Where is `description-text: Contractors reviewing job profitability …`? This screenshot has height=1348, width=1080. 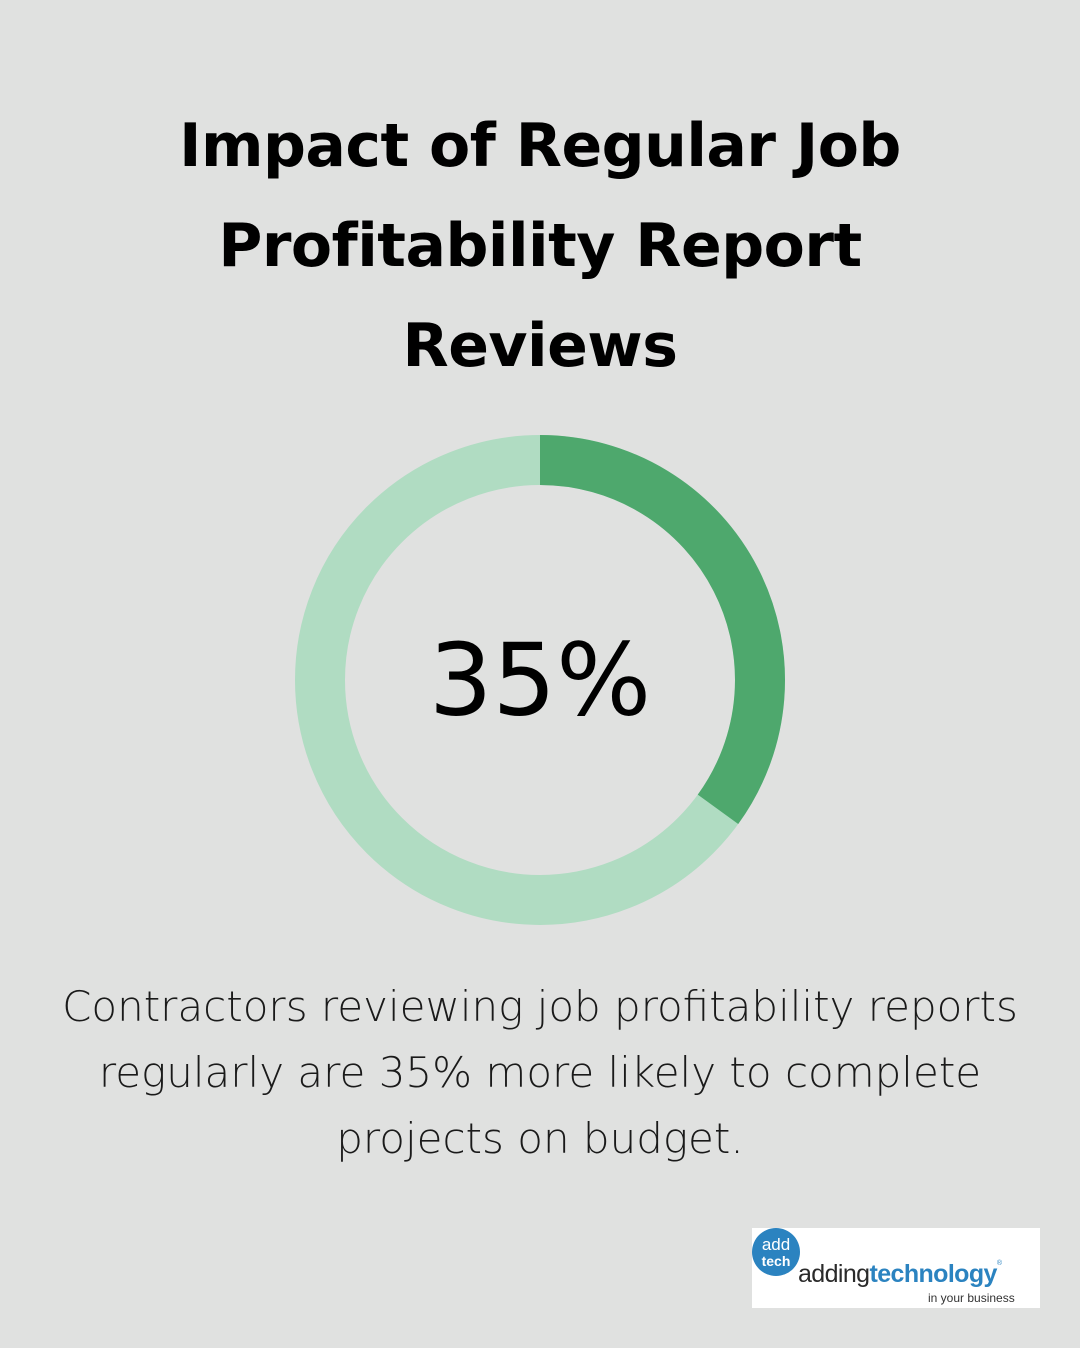 description-text: Contractors reviewing job profitability … is located at coordinates (540, 1072).